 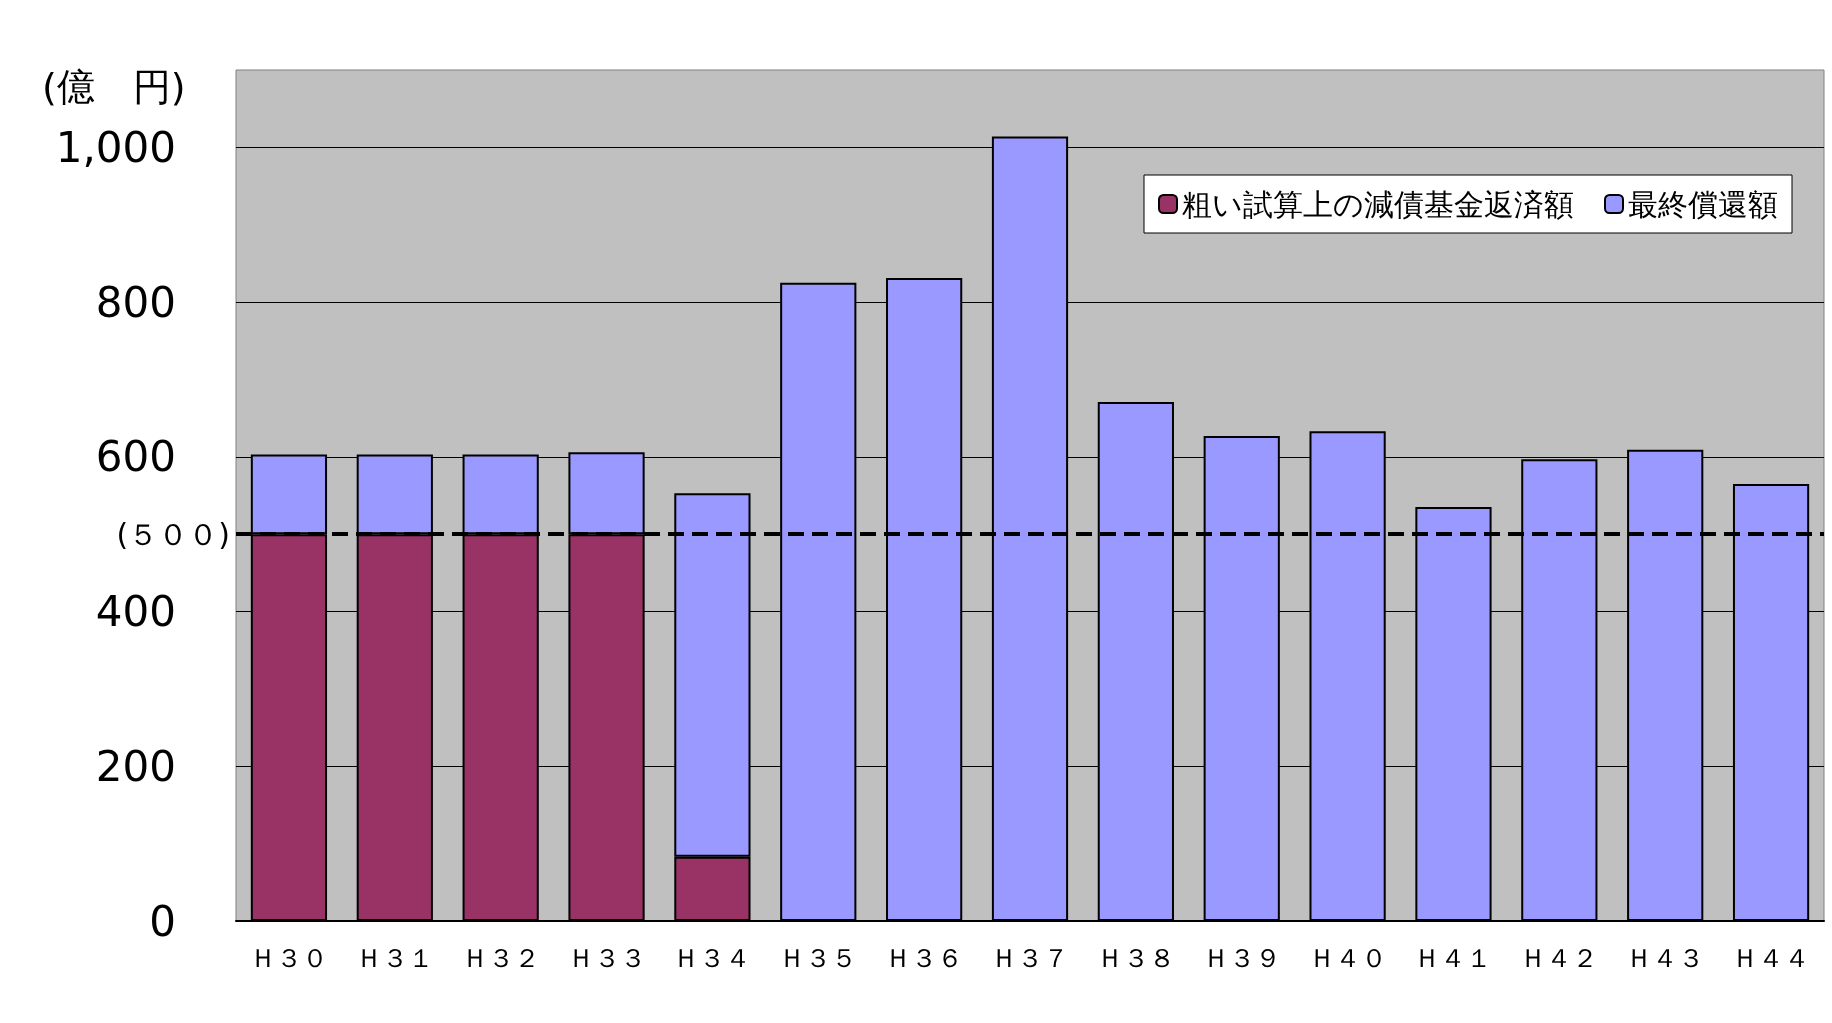 I want to click on x-tick-label: Ｈ４０, so click(x=1347, y=958).